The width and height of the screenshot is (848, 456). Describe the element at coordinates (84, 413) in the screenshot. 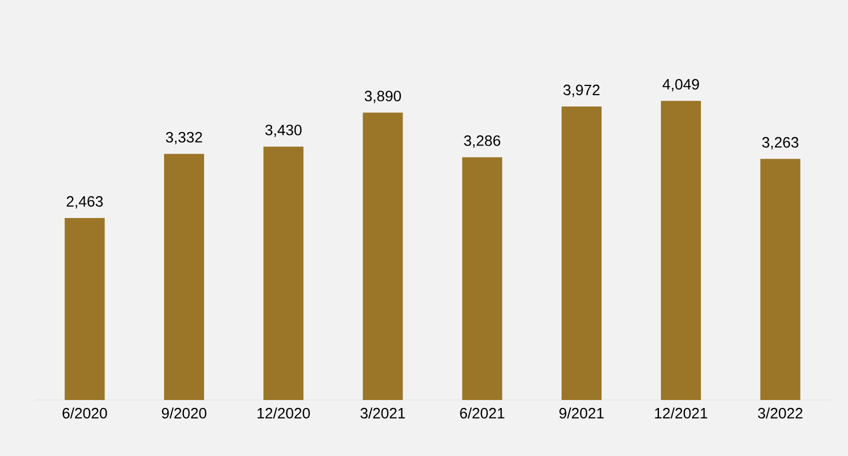

I see `x-tick-label: 6/2020` at that location.